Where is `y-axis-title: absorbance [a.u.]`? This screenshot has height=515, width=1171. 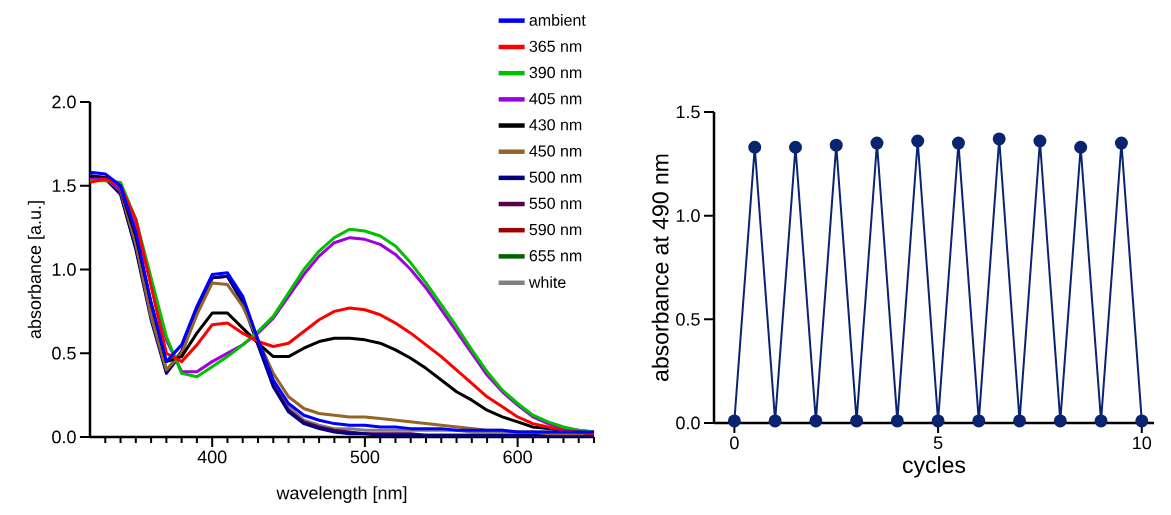
y-axis-title: absorbance [a.u.] is located at coordinates (36, 270).